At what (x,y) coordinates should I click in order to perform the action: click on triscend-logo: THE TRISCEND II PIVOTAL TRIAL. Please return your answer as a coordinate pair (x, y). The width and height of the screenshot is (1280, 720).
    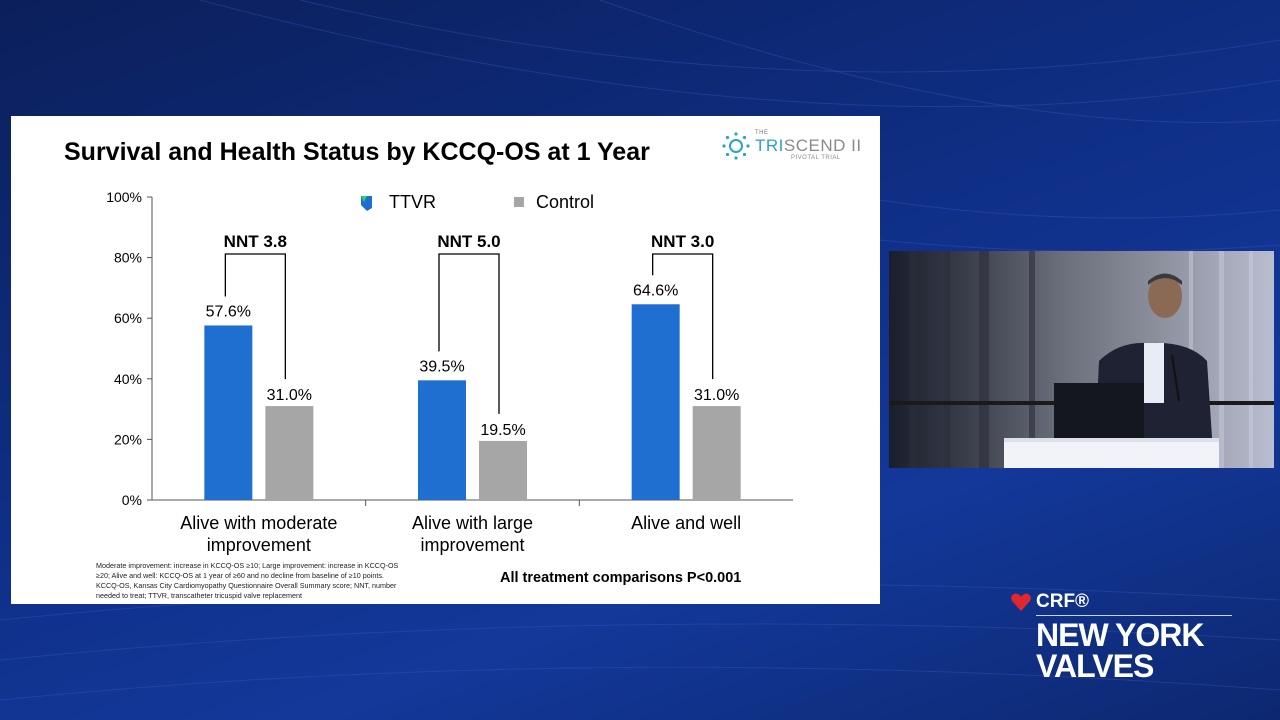
    Looking at the image, I should click on (796, 146).